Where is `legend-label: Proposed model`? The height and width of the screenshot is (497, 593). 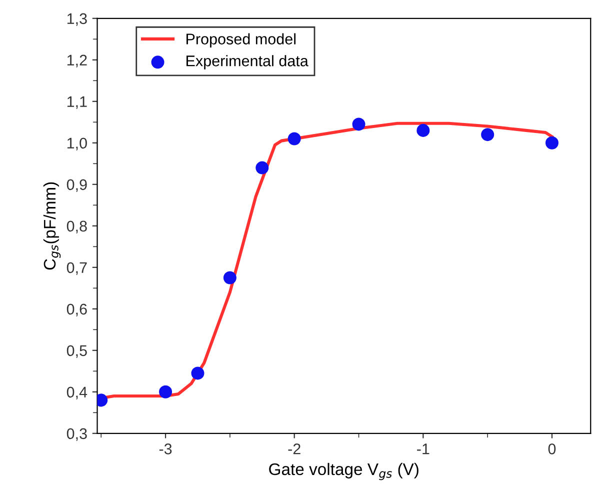 legend-label: Proposed model is located at coordinates (241, 40).